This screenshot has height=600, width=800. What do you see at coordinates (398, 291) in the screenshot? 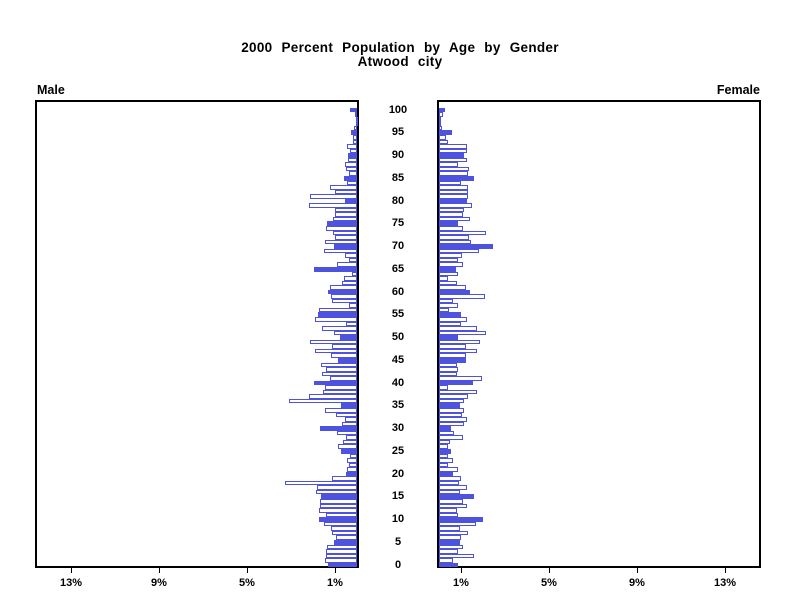
I see `age-tick-label-60: 60` at bounding box center [398, 291].